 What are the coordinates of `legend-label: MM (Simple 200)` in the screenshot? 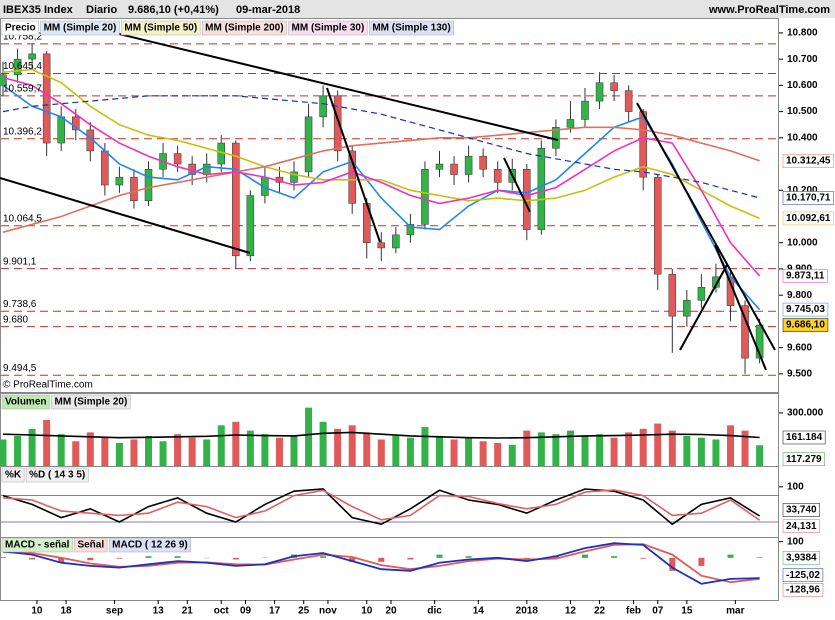 It's located at (244, 28).